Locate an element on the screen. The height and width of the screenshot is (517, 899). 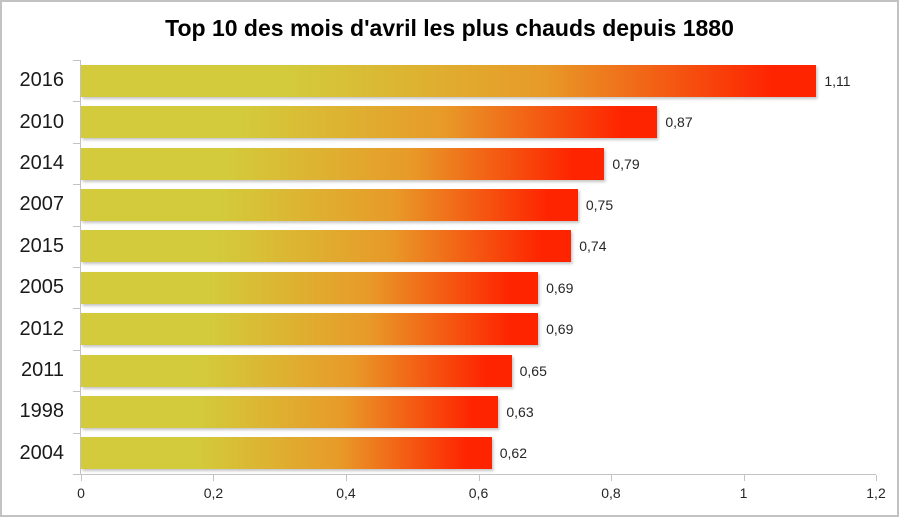
bar-2012 is located at coordinates (310, 329).